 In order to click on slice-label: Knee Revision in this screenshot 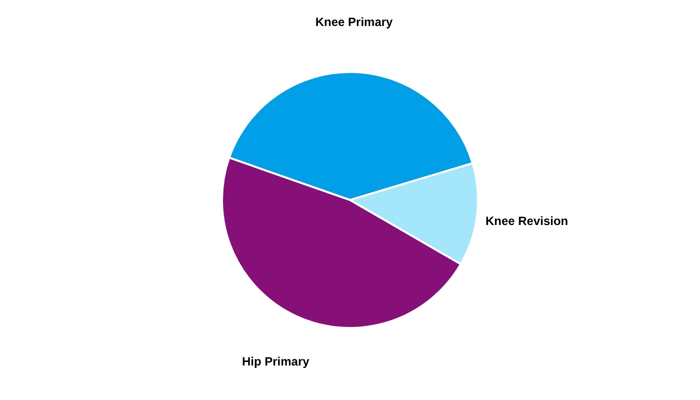, I will do `click(526, 221)`.